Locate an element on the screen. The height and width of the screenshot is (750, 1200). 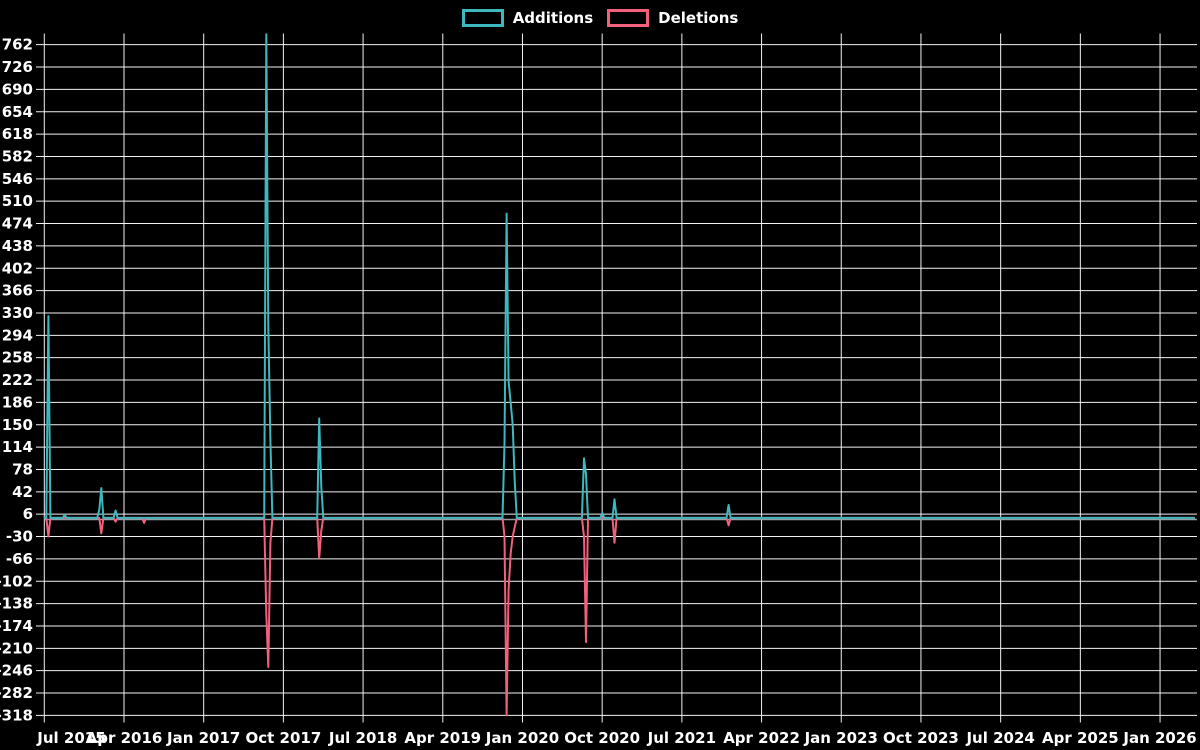
y-tick-label: 42 is located at coordinates (22, 492).